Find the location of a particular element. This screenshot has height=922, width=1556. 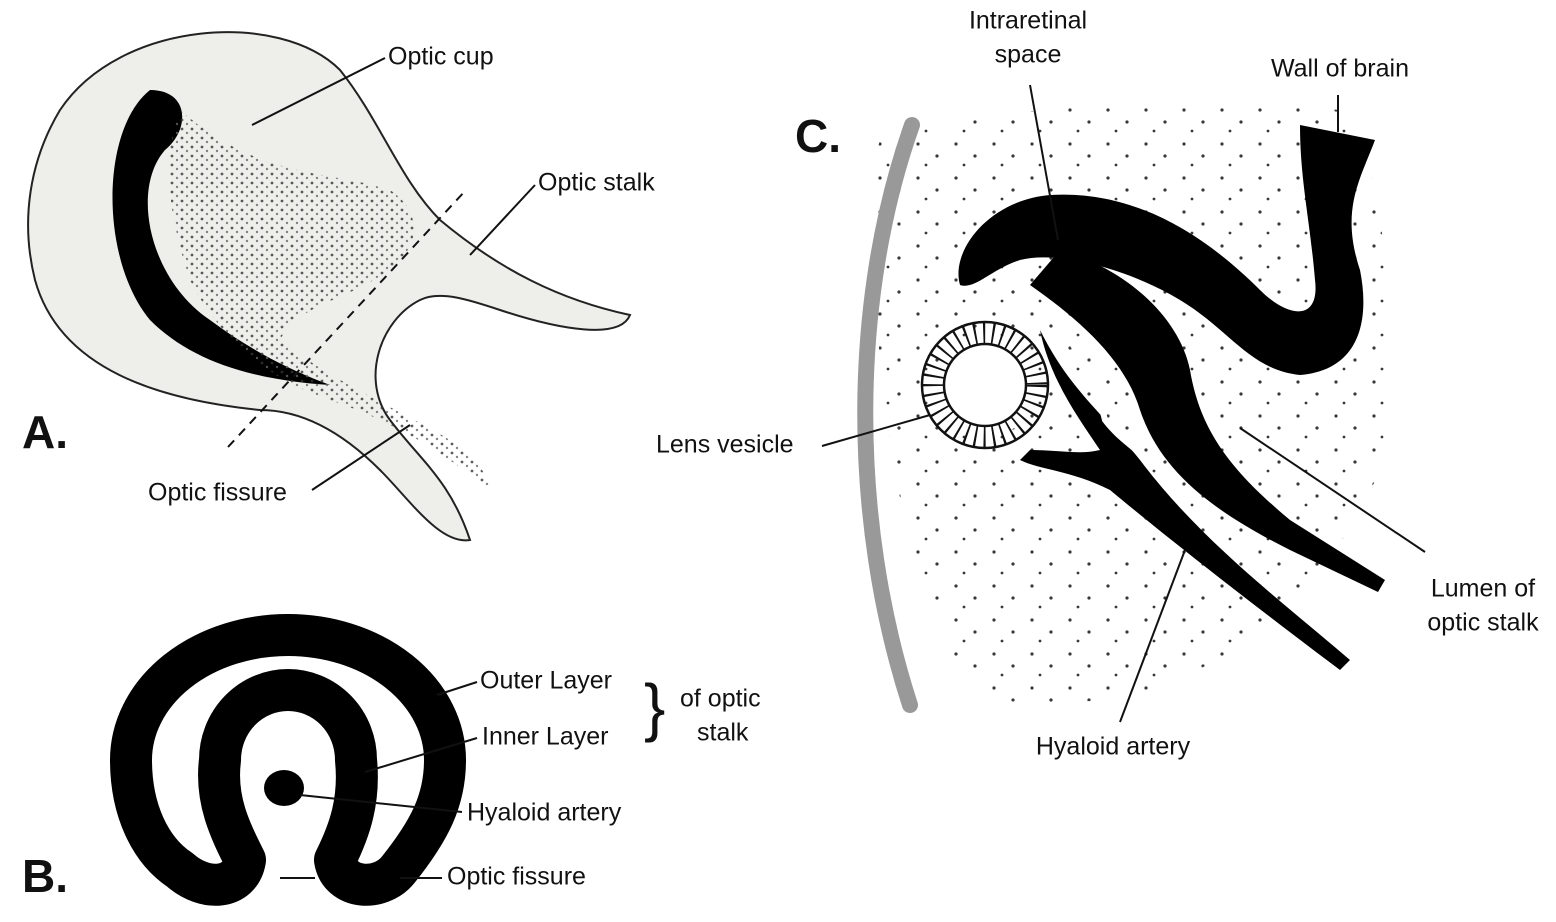

brace-text: stalk is located at coordinates (723, 733).